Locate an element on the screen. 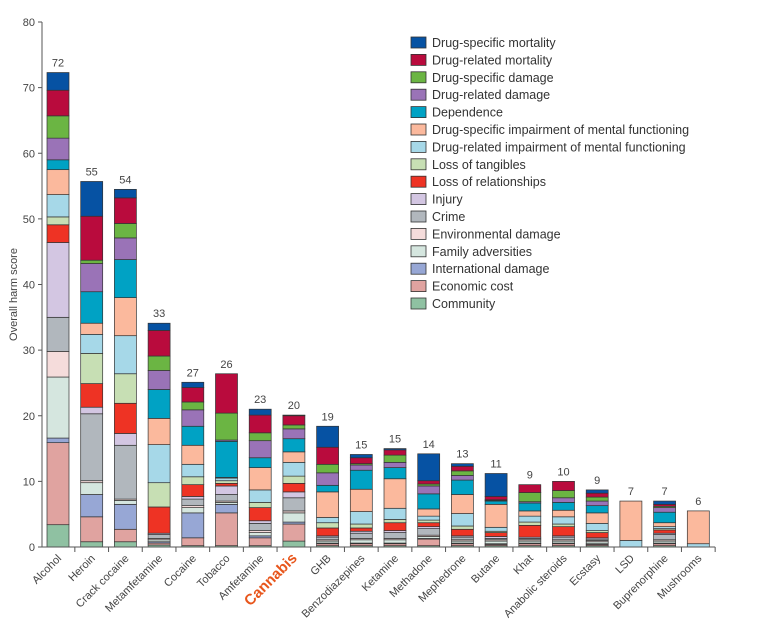  x-category-label: Benzodiazepines is located at coordinates (334, 585).